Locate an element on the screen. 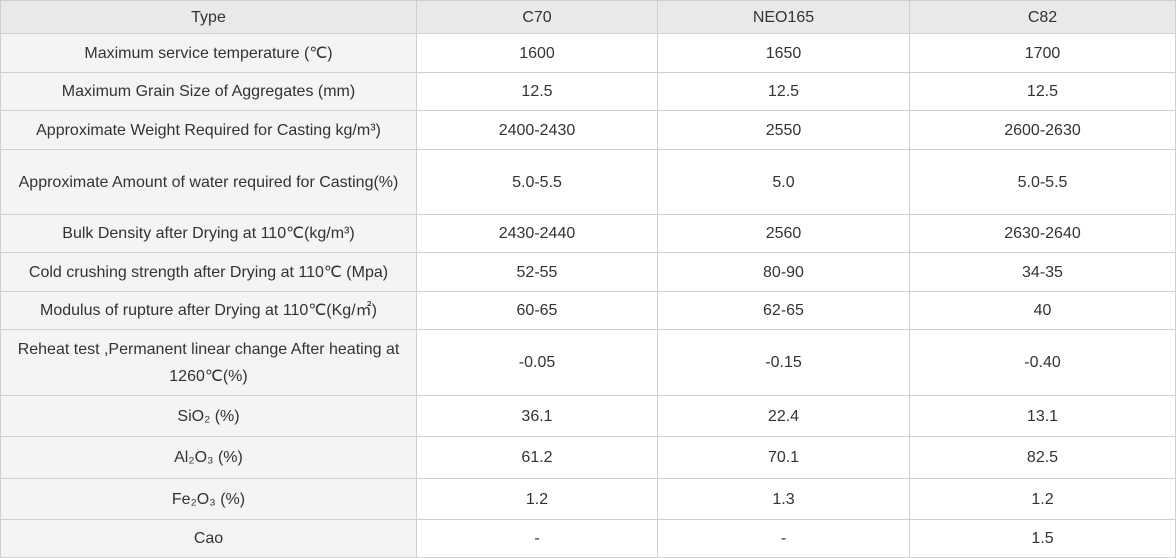 The width and height of the screenshot is (1176, 558). table-cell: 40 is located at coordinates (1042, 310).